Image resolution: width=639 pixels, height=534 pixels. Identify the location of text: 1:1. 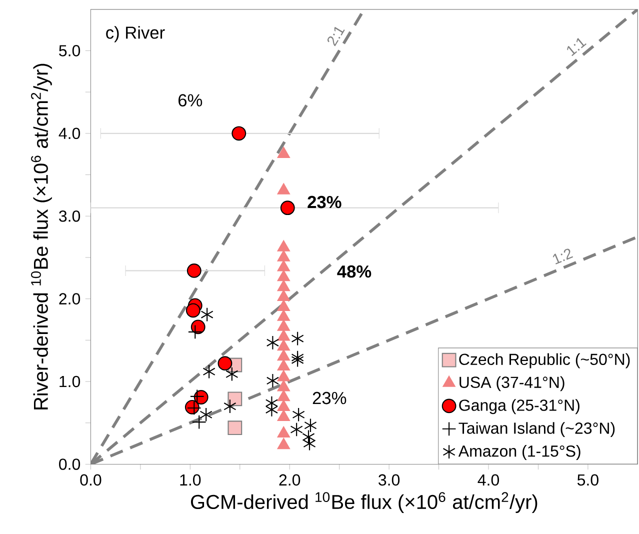
(576, 47).